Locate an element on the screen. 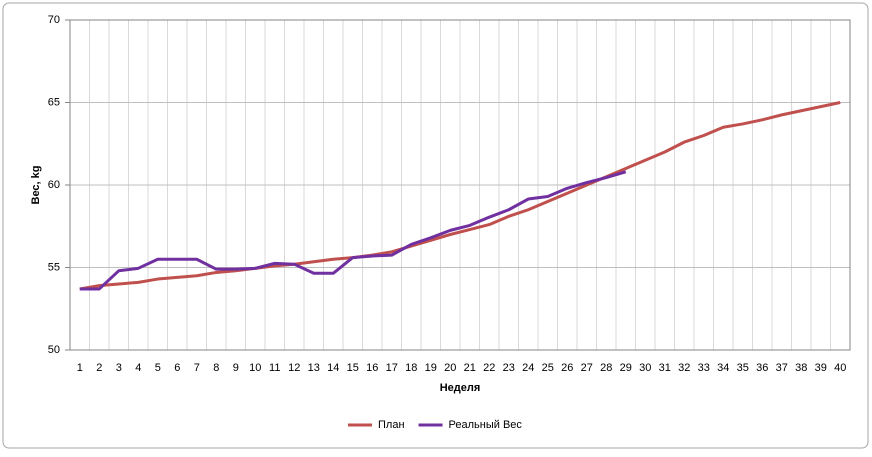 This screenshot has height=457, width=872. x-tick-label: 7 is located at coordinates (197, 368).